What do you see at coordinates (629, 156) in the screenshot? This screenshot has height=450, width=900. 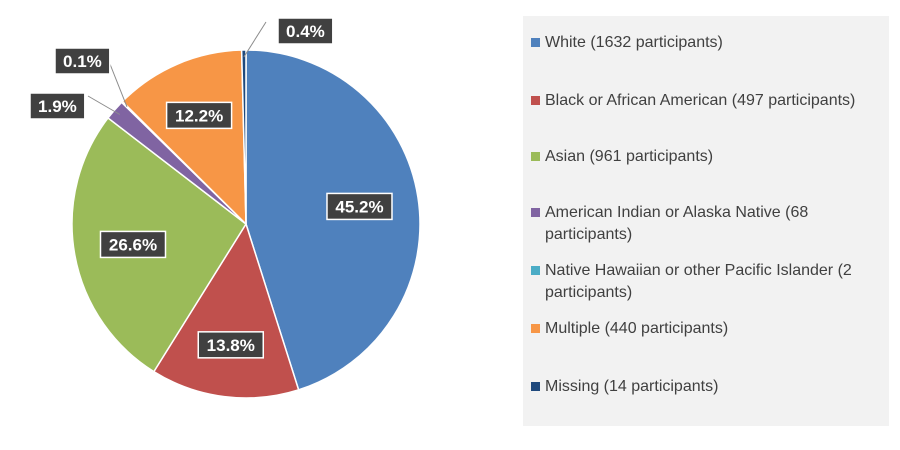 I see `legend-label: Asian (961 participants)` at bounding box center [629, 156].